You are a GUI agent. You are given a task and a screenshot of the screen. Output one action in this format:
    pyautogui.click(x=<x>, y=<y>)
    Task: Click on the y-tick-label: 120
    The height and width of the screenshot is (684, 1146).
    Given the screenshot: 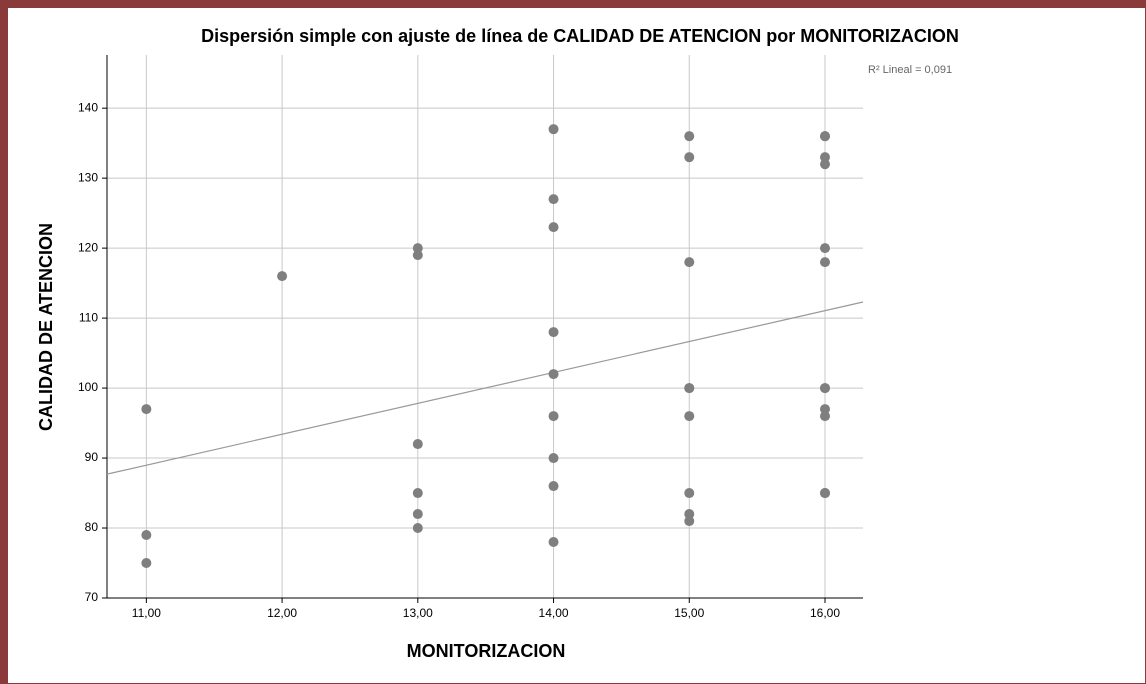 What is the action you would take?
    pyautogui.click(x=88, y=247)
    